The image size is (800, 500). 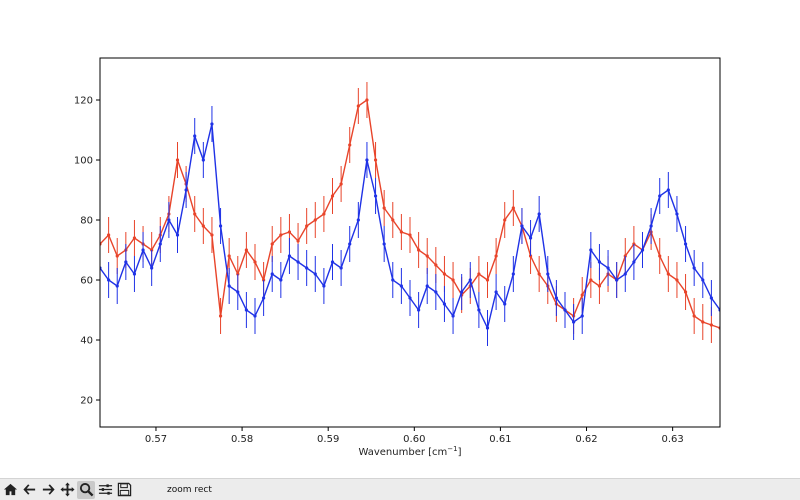 I want to click on x-axis-label: Wavenumber [cm−1], so click(x=409, y=451).